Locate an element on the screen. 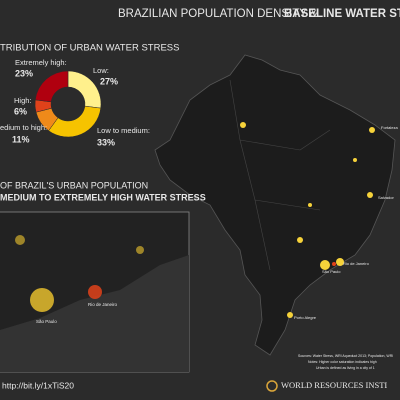 This screenshot has width=400, height=400. city-label: Fortaleza is located at coordinates (389, 127).